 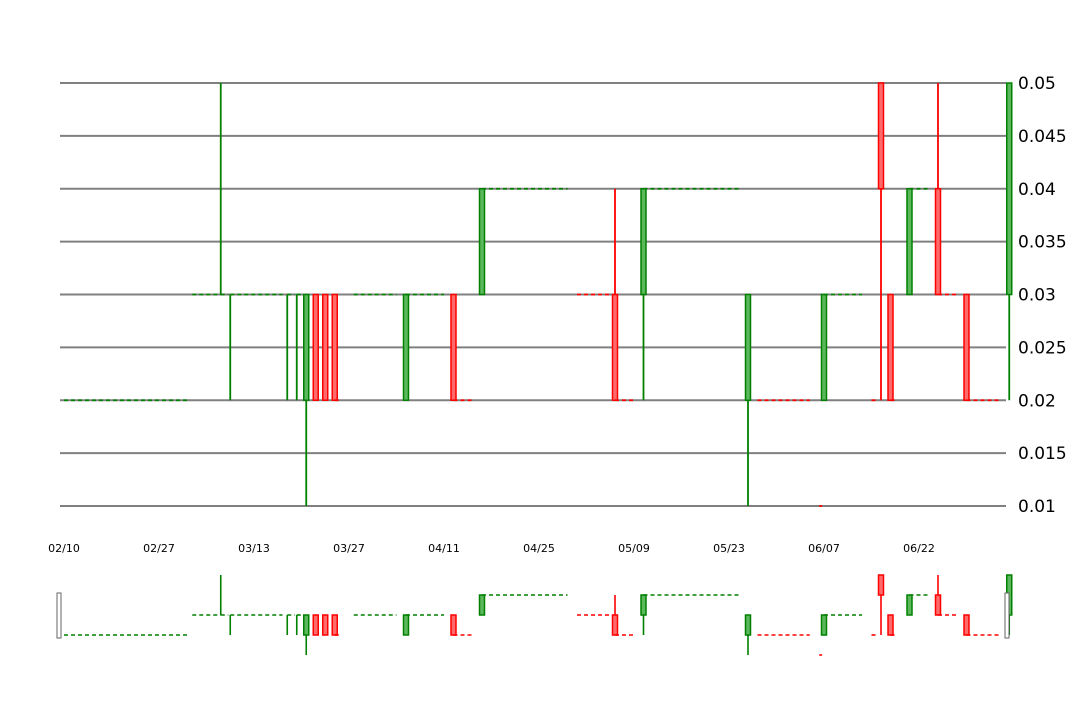 I want to click on navigator-overview, so click(x=538, y=615).